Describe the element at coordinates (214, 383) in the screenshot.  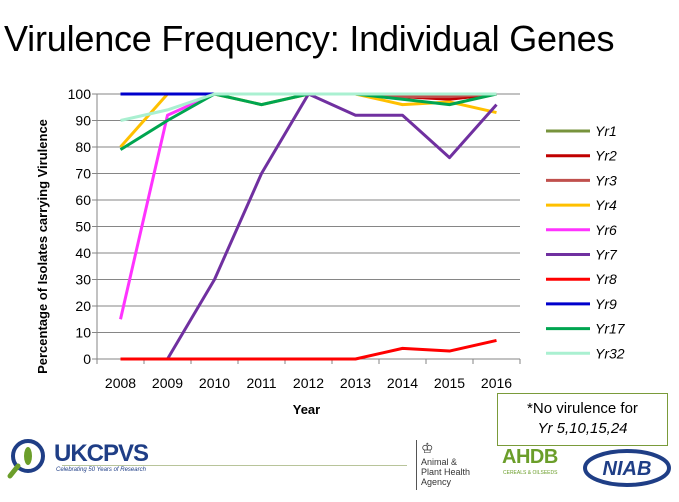
I see `x-tick-label: 2010` at that location.